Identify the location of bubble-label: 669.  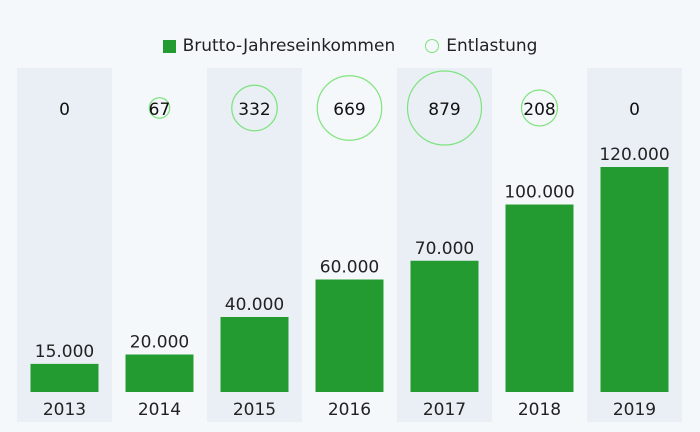
(349, 110).